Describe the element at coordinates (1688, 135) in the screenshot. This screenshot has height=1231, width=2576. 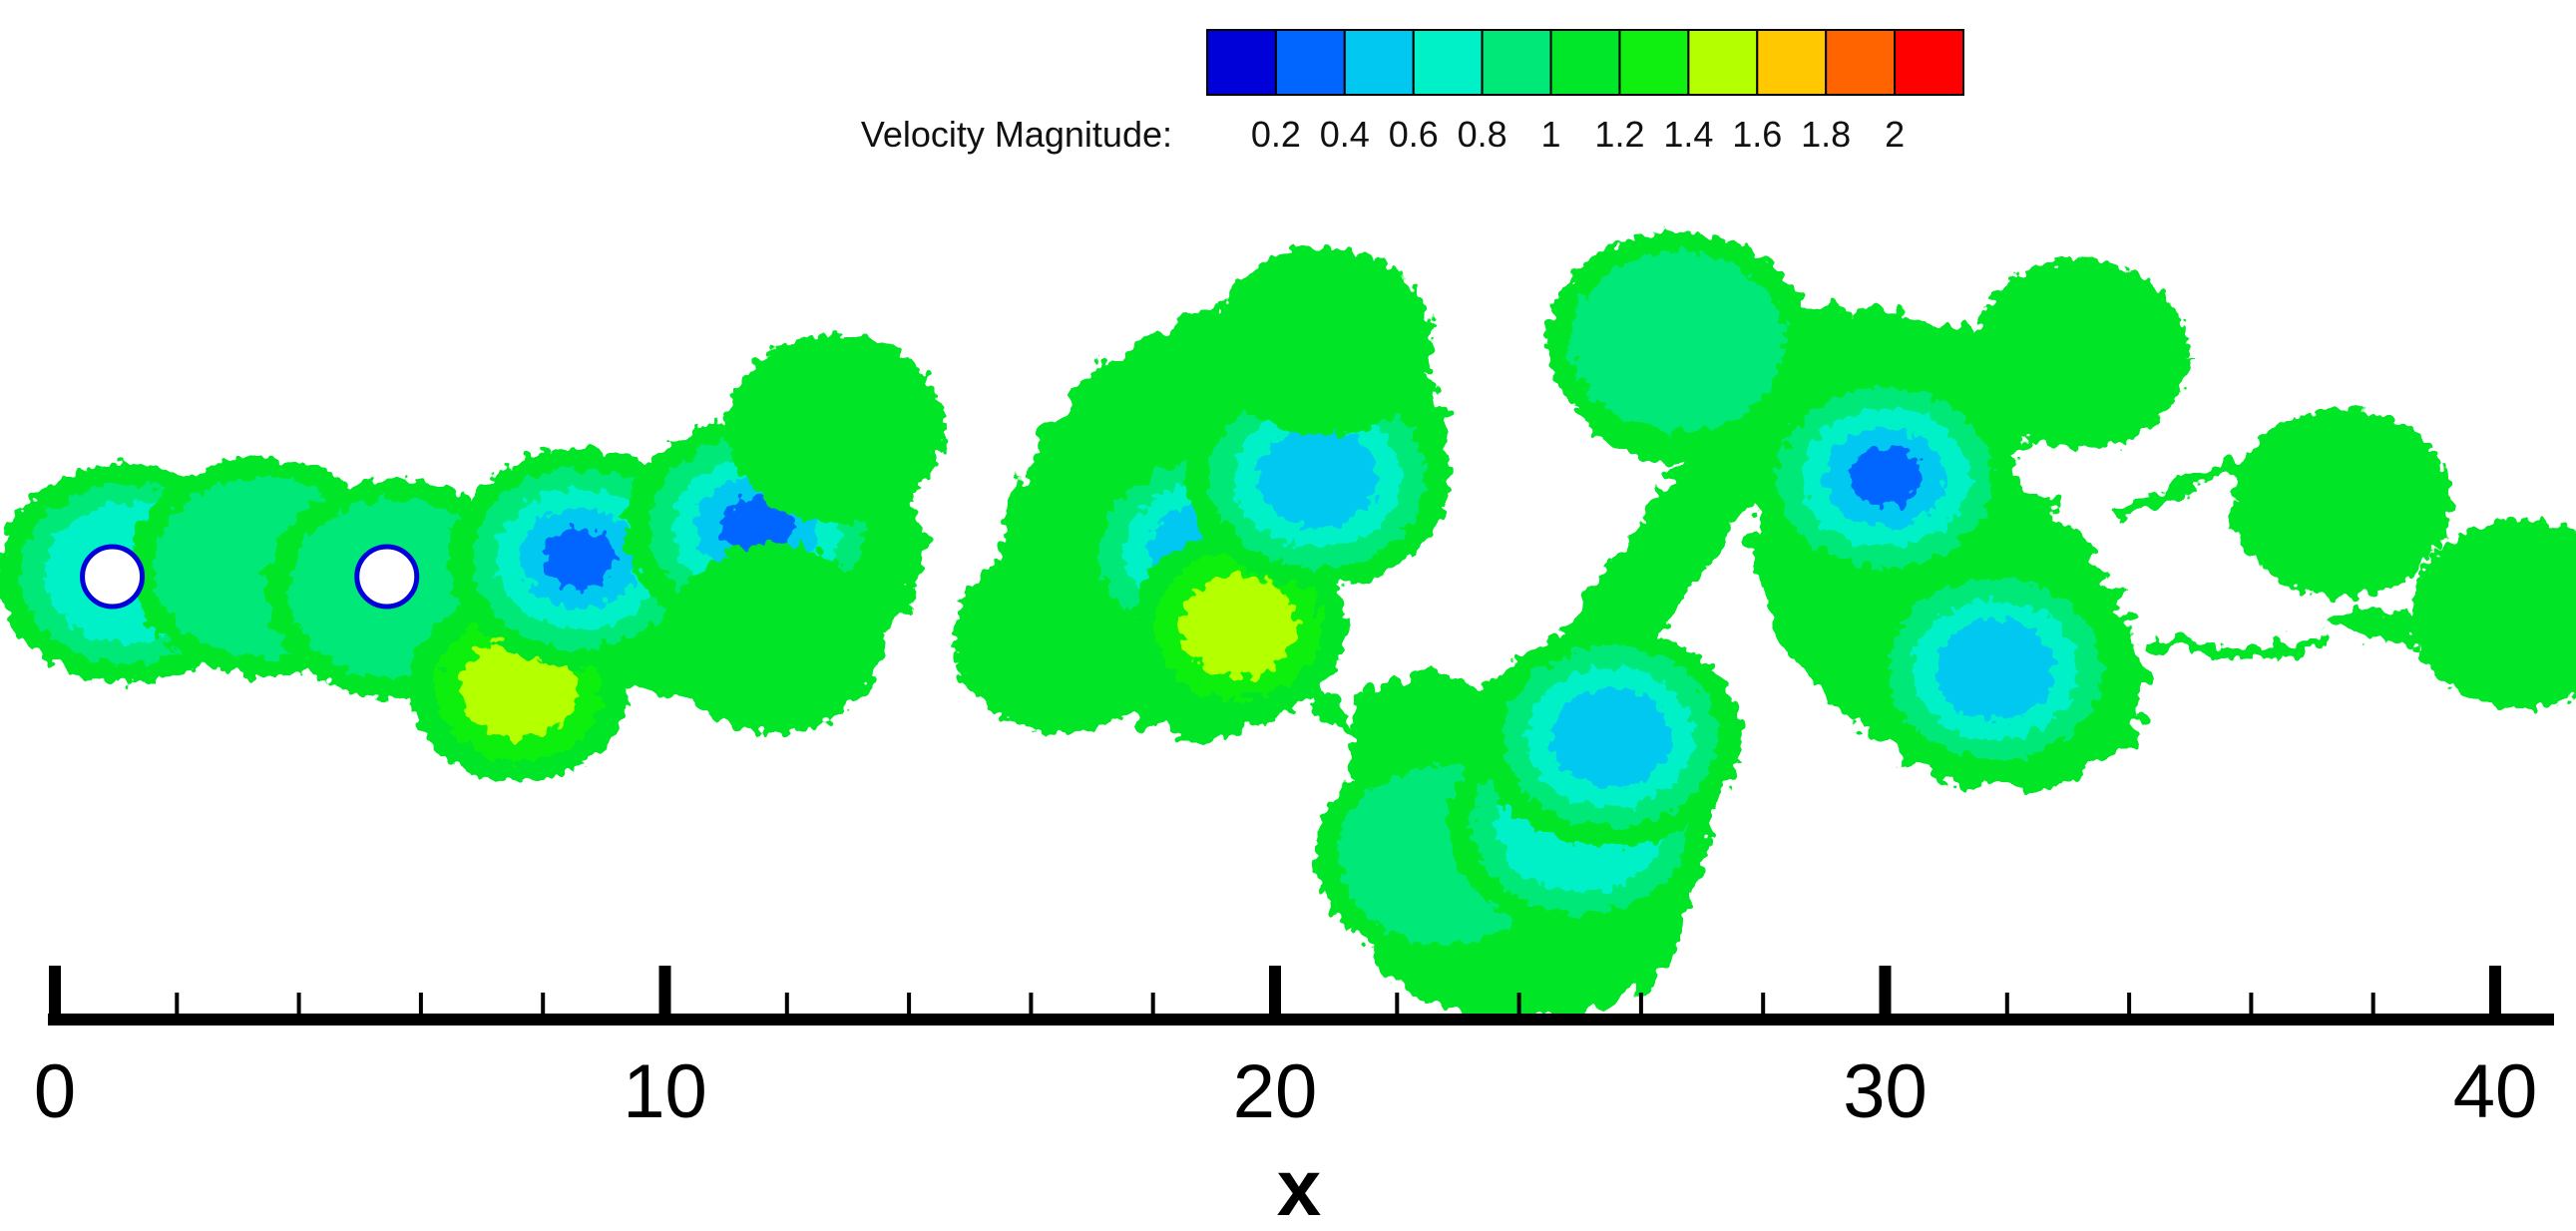
I see `colorbar-tick-label: 1.4` at that location.